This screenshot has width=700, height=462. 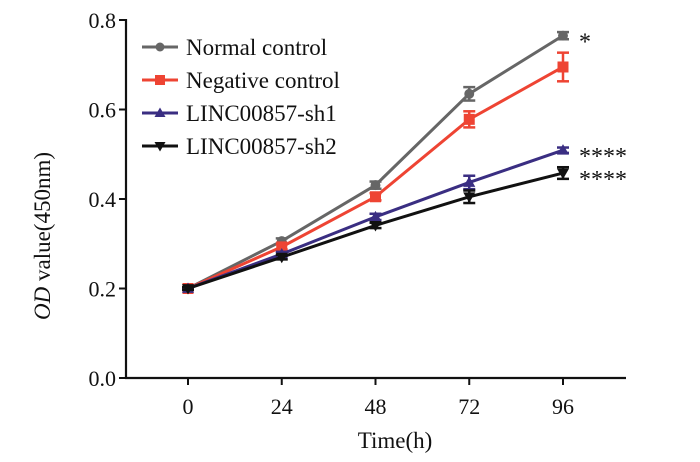 I want to click on x-tick-label: 96, so click(x=563, y=406).